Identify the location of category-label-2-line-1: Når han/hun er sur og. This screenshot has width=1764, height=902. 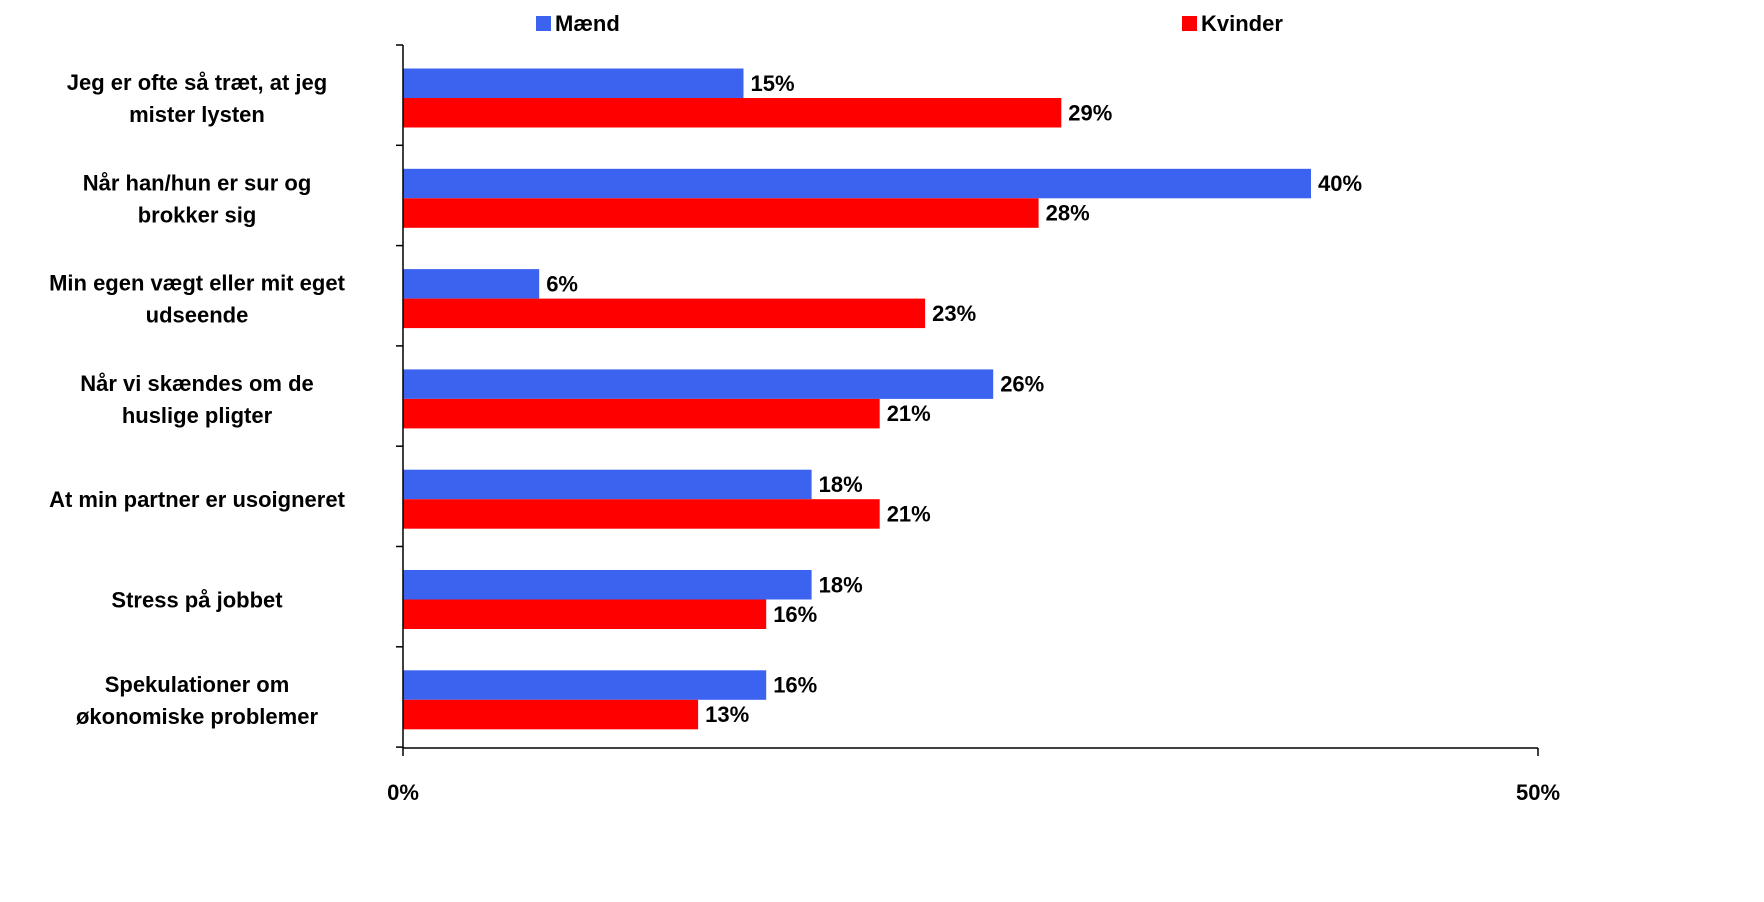
(197, 182).